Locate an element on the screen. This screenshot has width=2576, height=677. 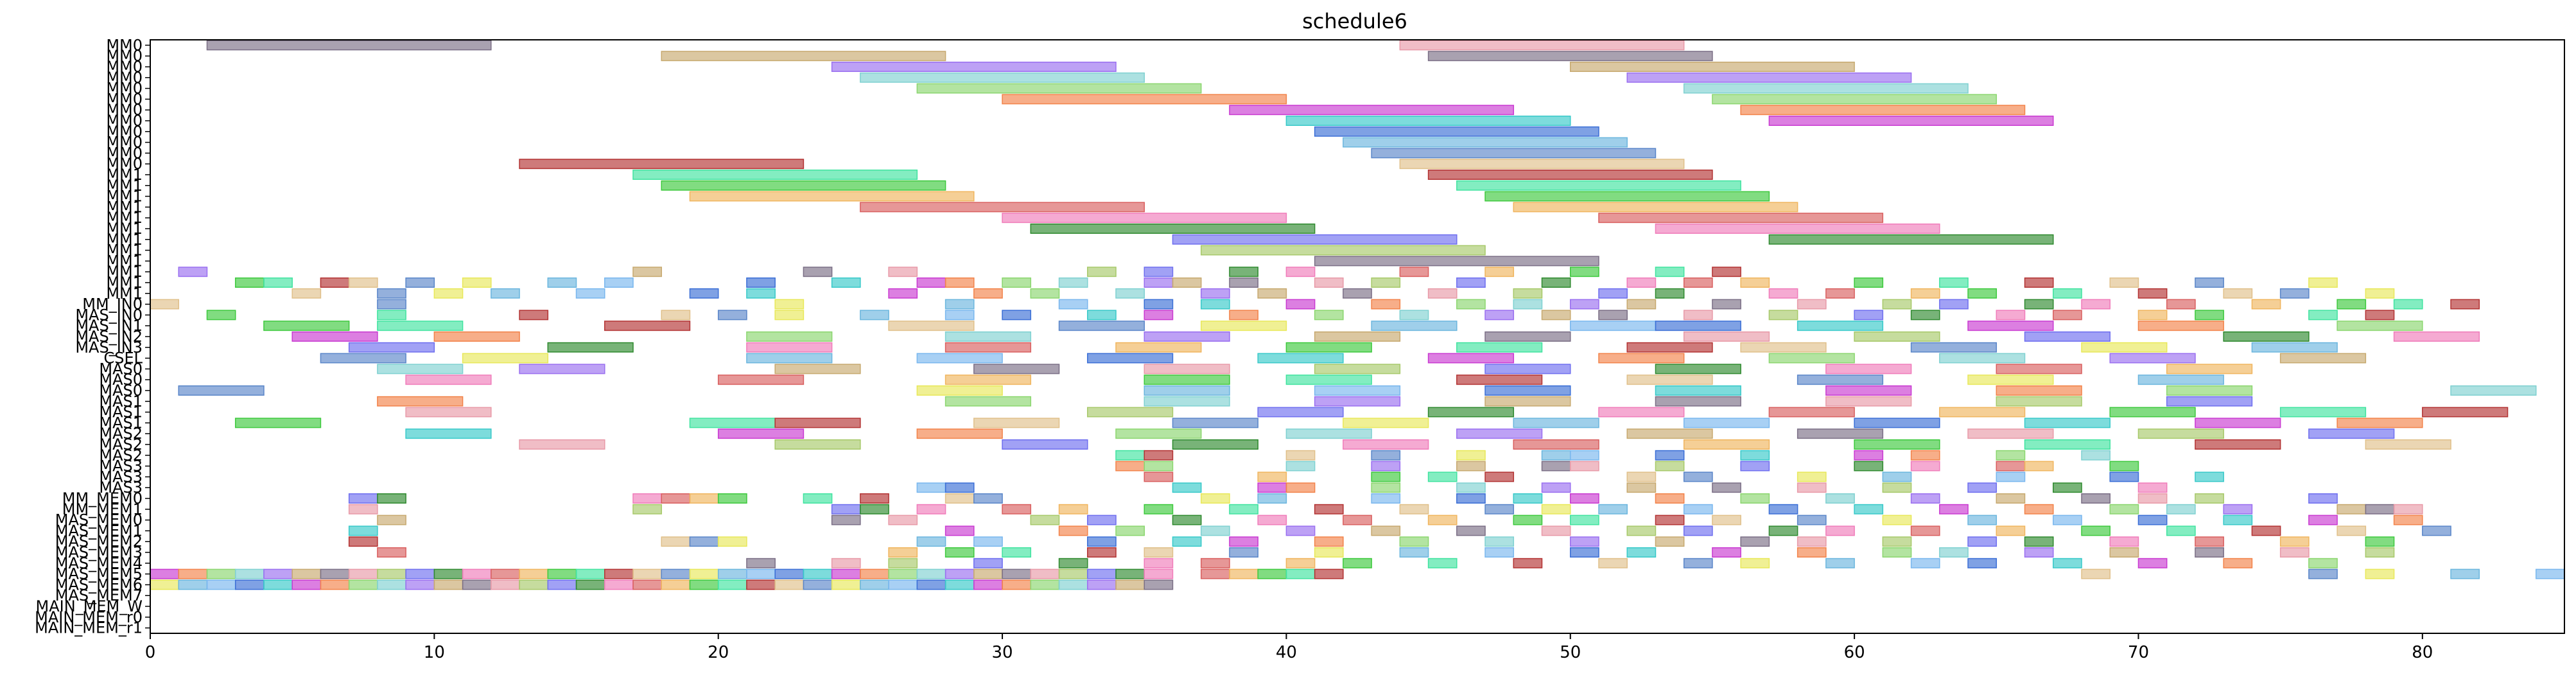
y-tick-label: MM_MEM0 is located at coordinates (102, 498).